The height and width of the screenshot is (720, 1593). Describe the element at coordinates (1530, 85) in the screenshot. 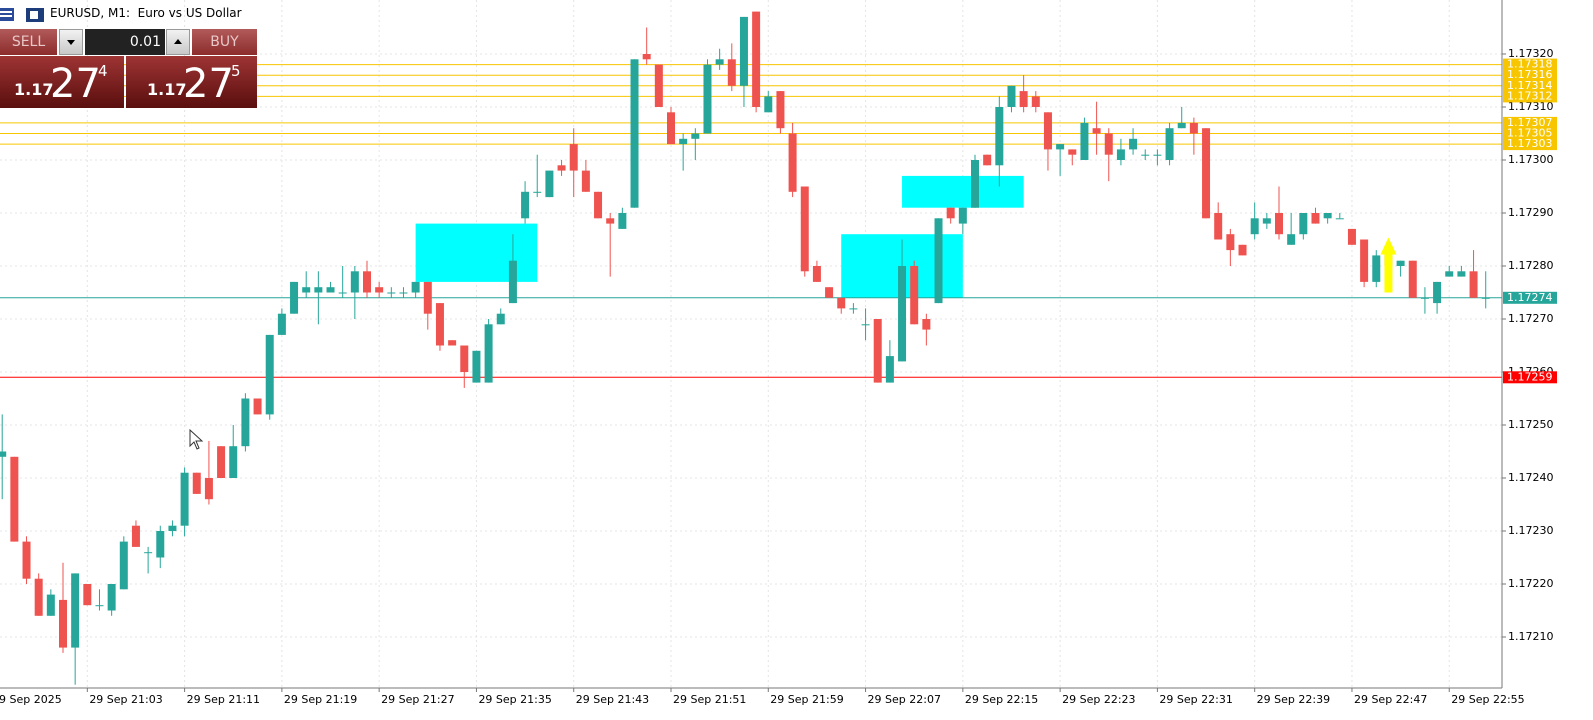

I see `level-line-label: 1.17314` at that location.